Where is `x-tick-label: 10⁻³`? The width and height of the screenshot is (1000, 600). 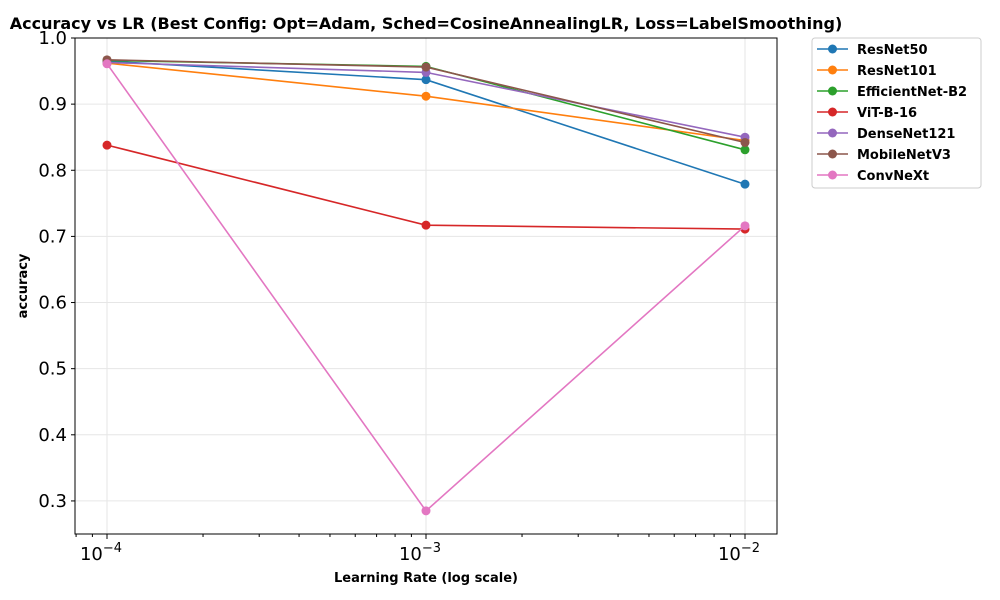 x-tick-label: 10⁻³ is located at coordinates (420, 553).